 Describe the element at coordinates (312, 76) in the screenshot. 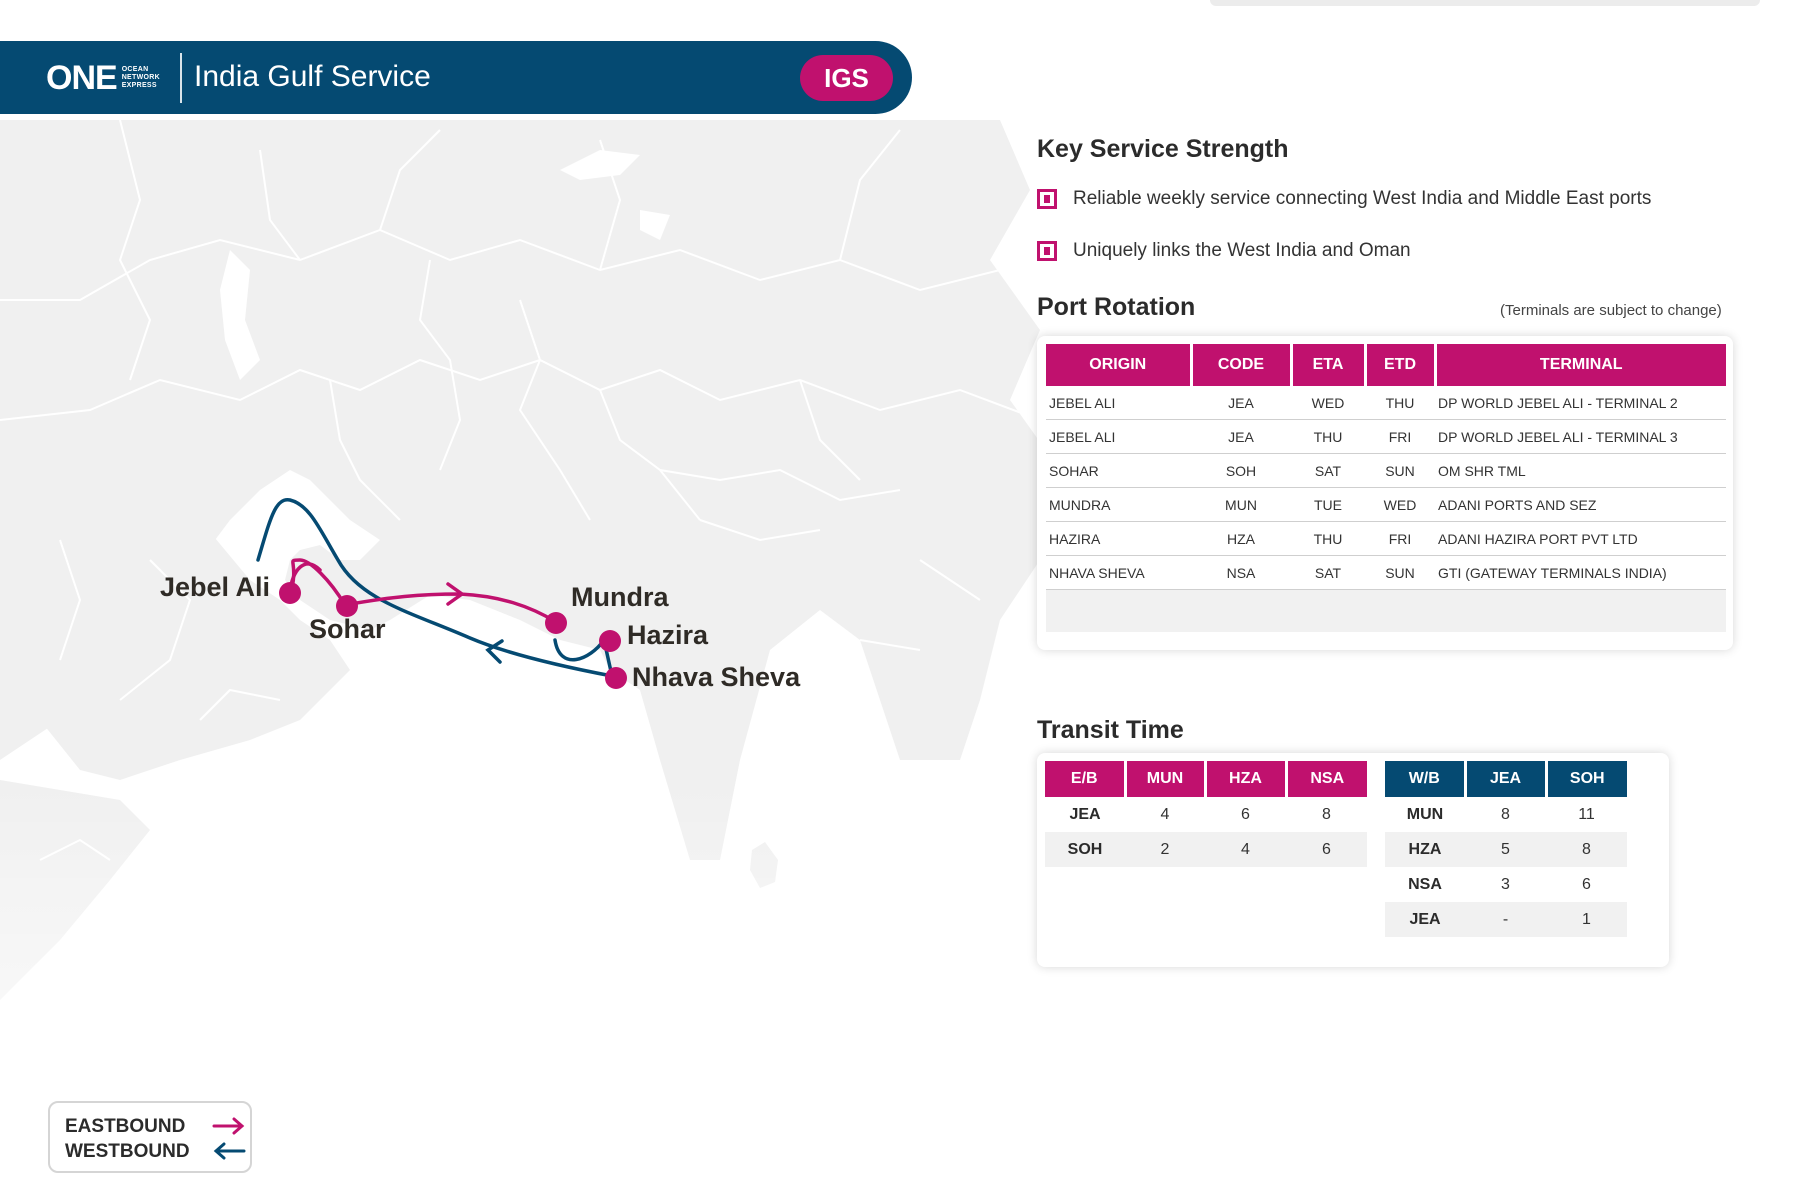

I see `page-title: India Gulf Service` at that location.